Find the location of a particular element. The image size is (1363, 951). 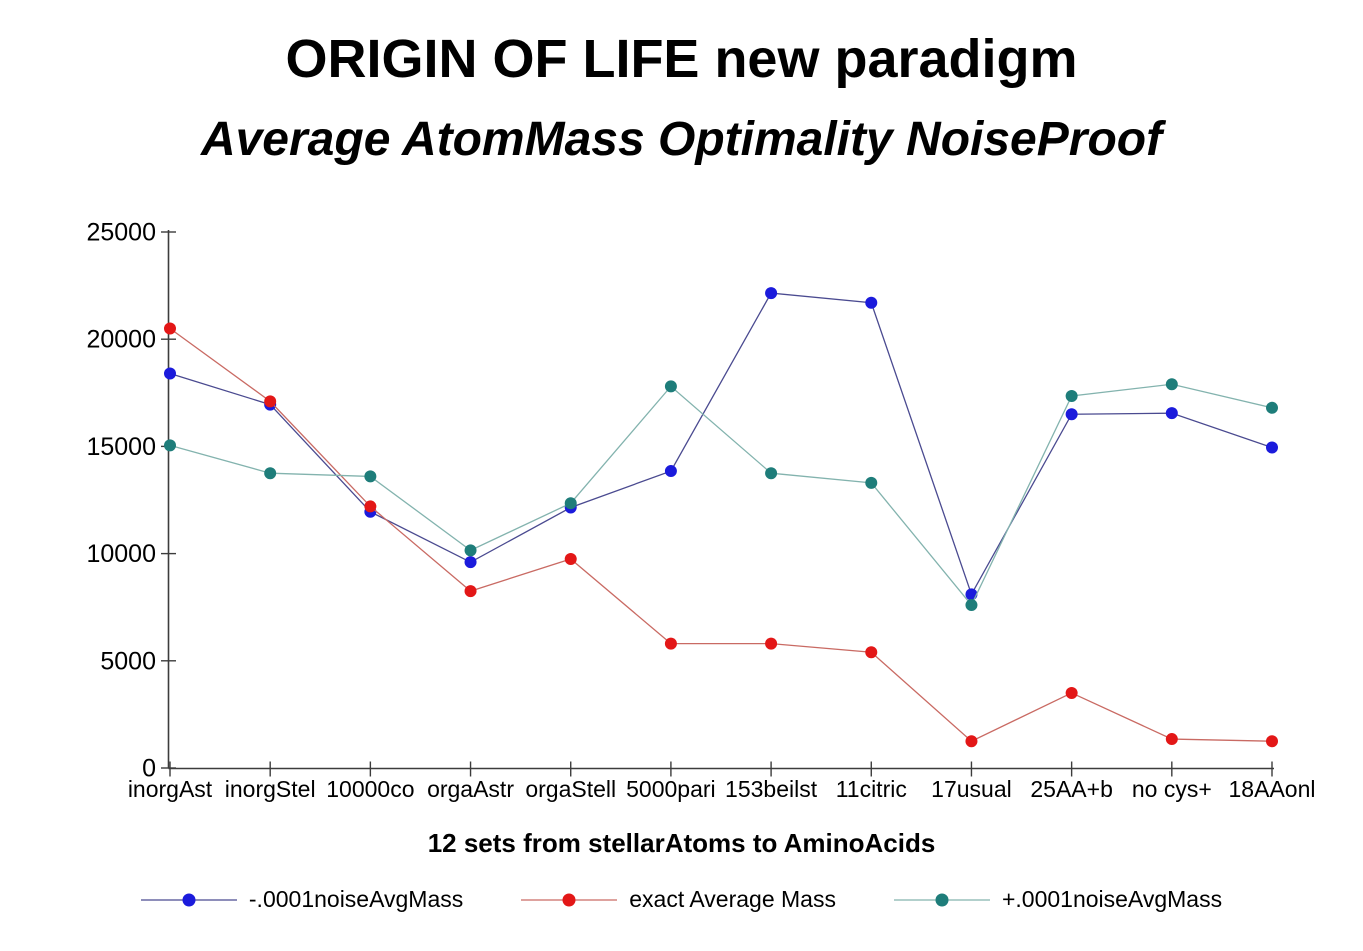

y-tick-label: 25000 is located at coordinates (121, 233).